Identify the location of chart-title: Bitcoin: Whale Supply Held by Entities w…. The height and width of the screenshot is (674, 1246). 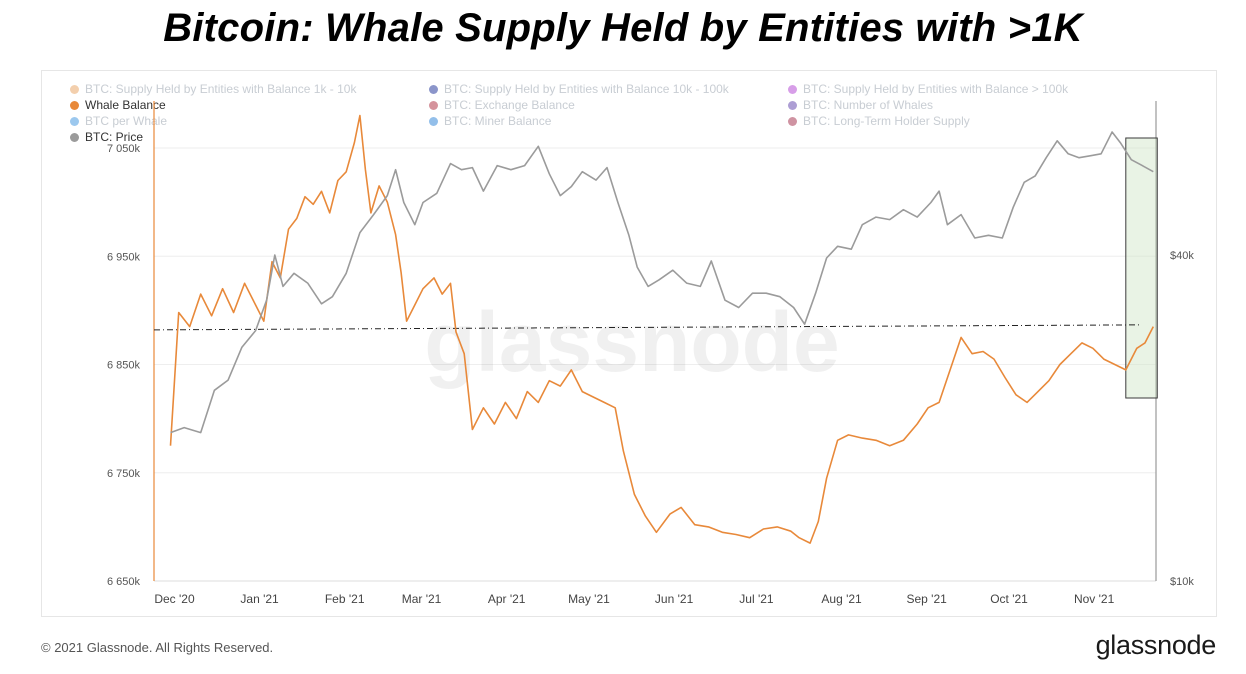
(623, 28).